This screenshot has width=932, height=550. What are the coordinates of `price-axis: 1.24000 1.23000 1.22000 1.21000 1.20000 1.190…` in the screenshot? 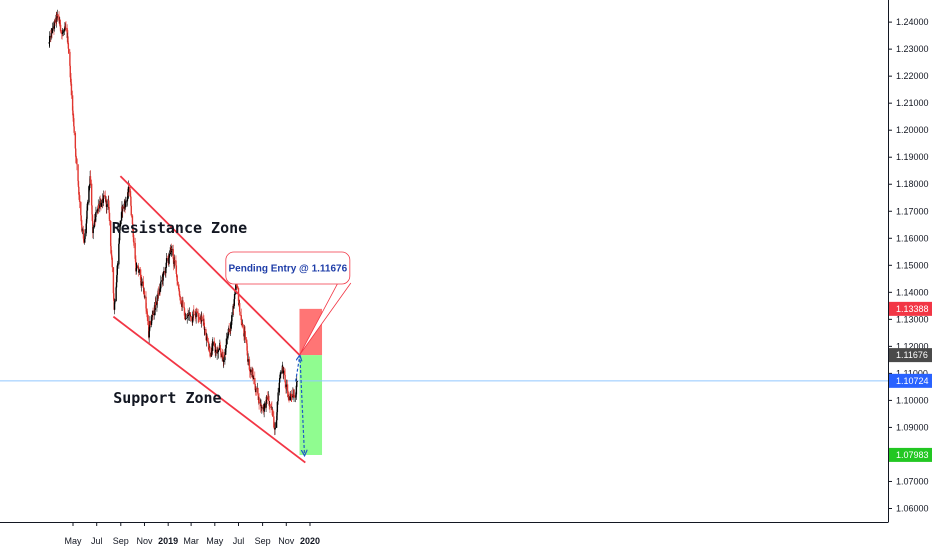 It's located at (910, 275).